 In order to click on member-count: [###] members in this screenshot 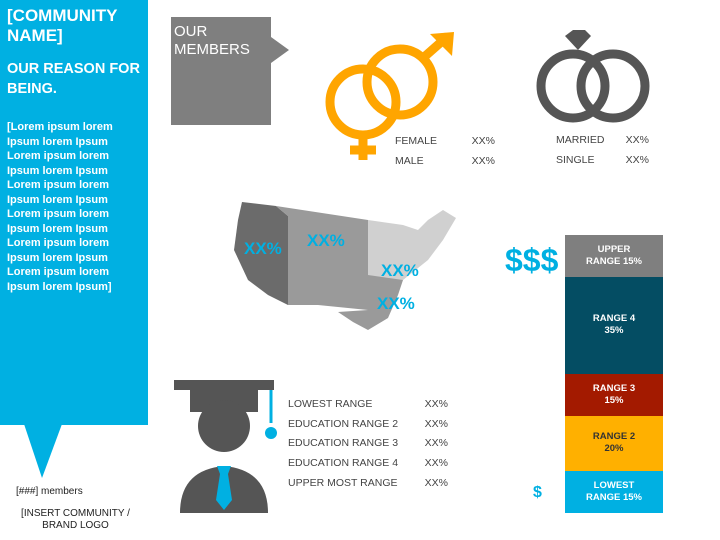, I will do `click(49, 491)`.